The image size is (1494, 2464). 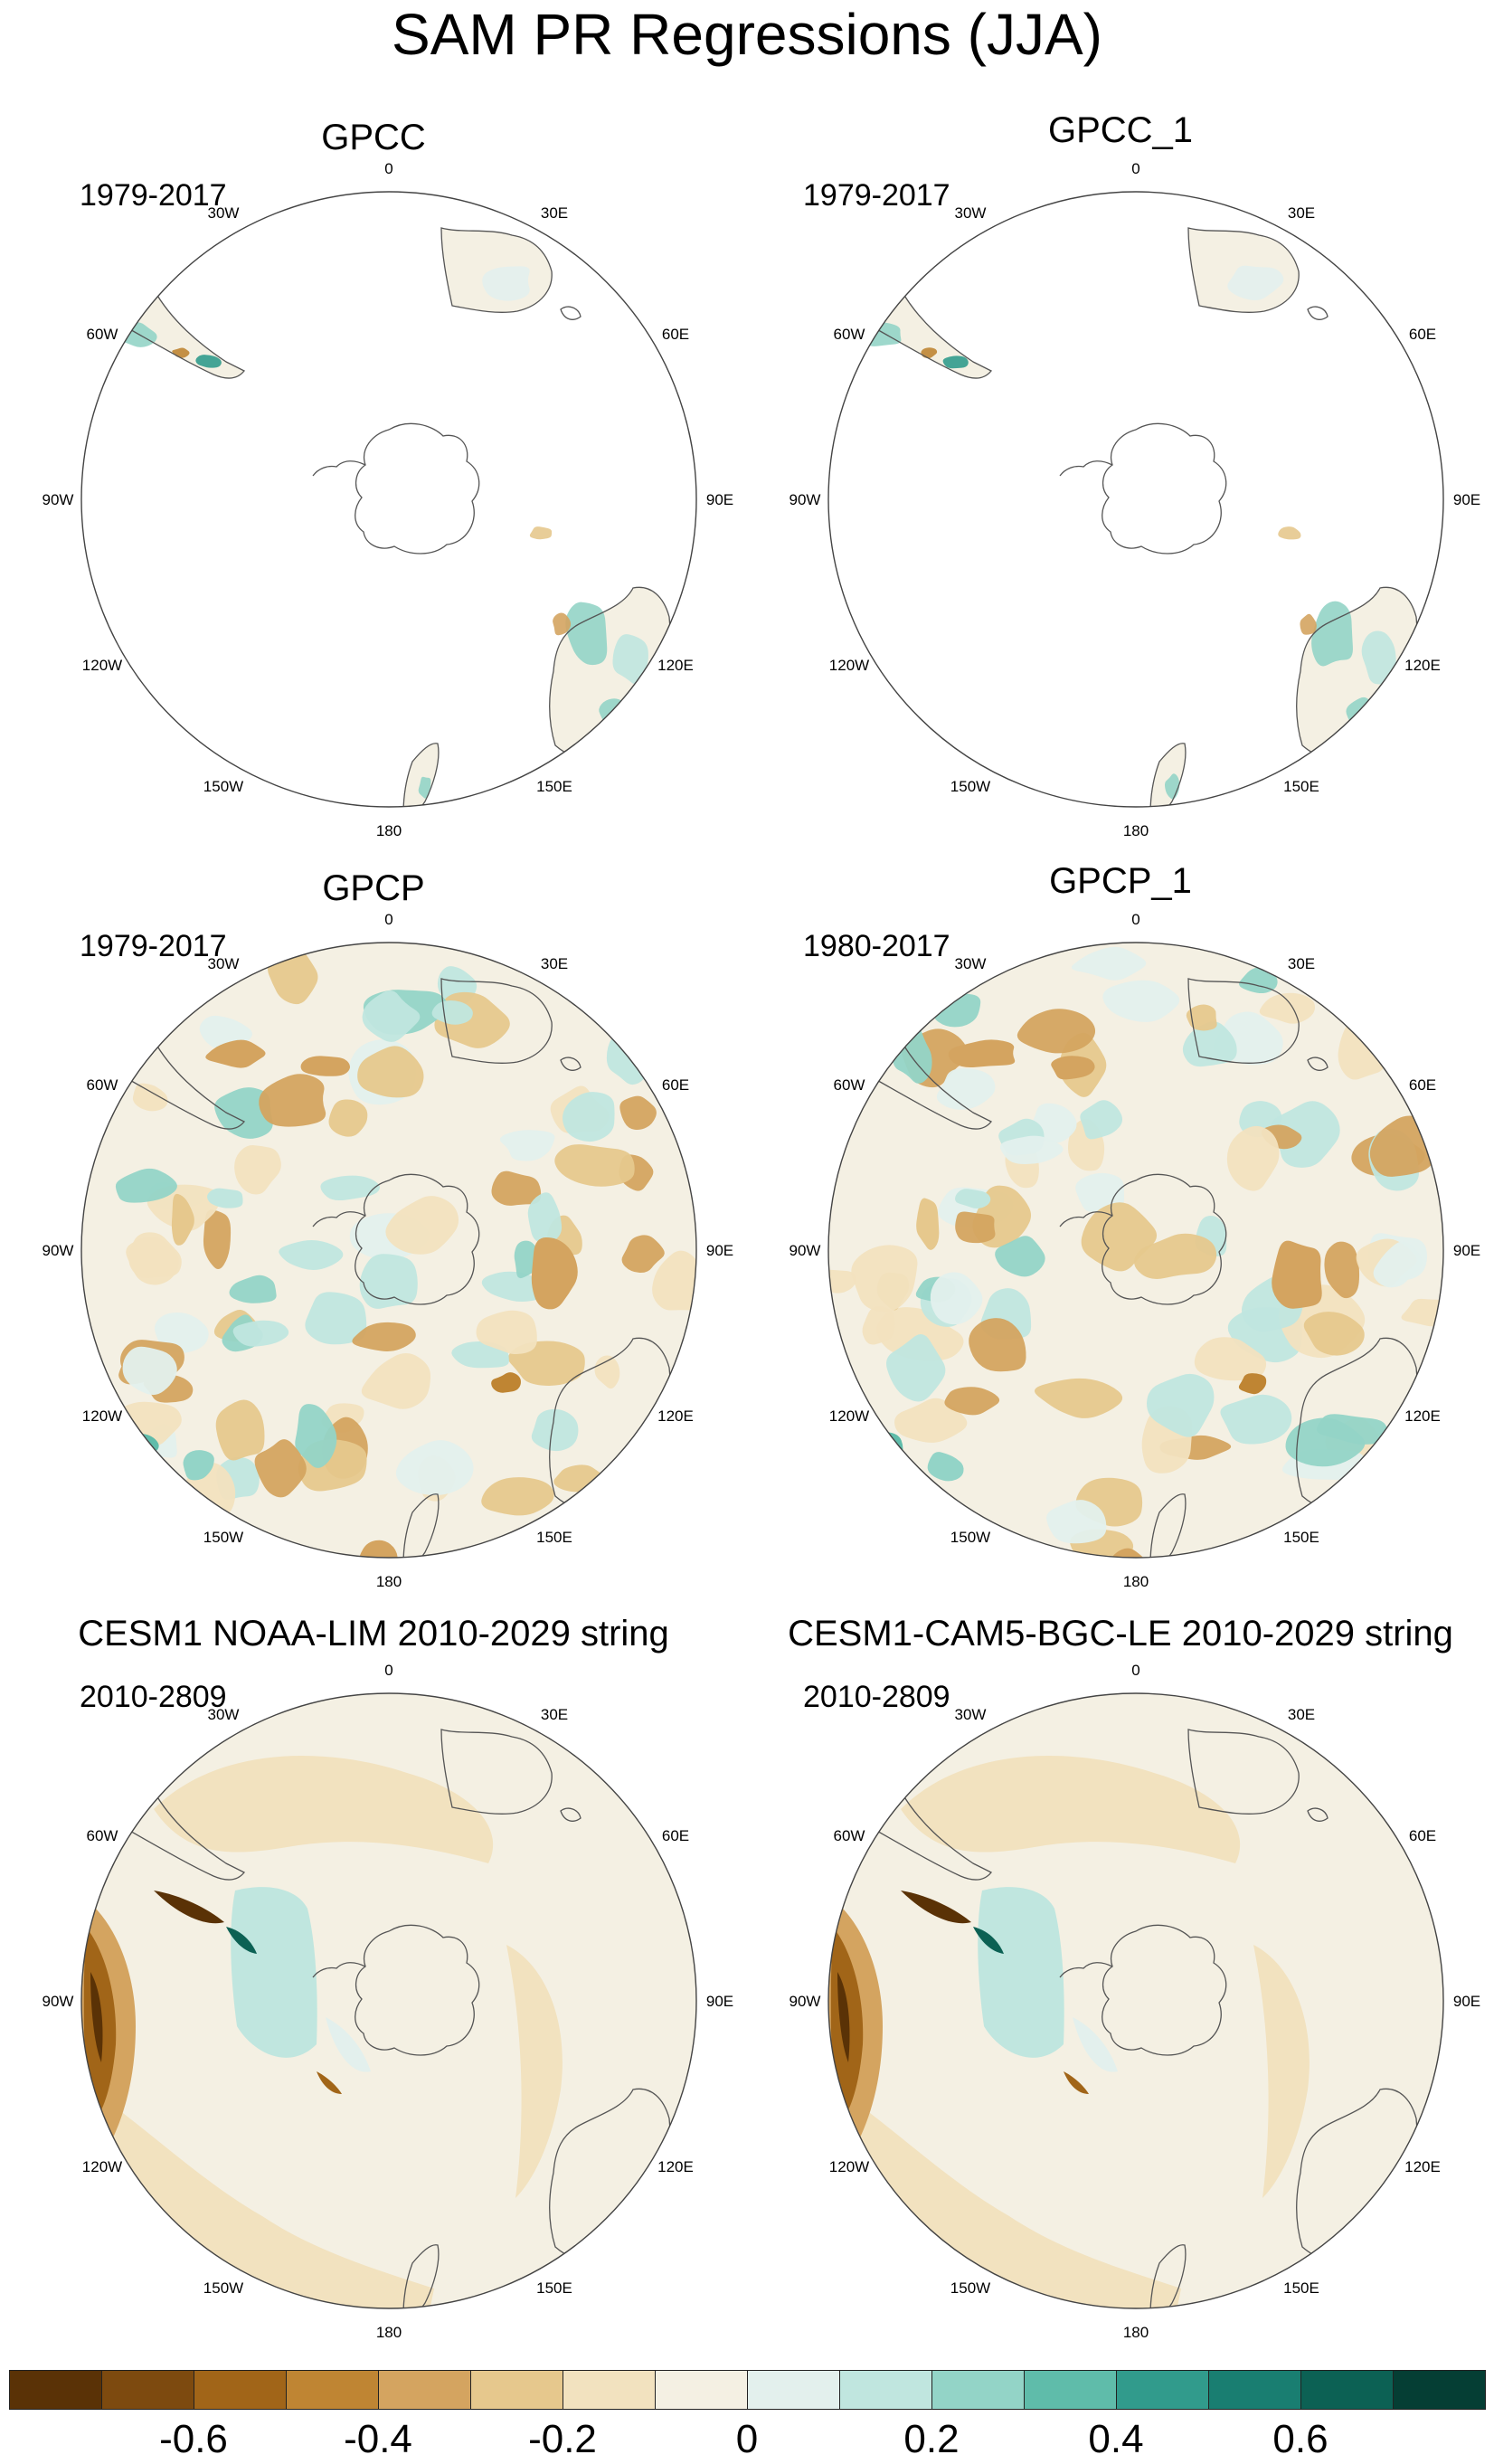 I want to click on colorbar-tick-label: -0.4, so click(x=378, y=2439).